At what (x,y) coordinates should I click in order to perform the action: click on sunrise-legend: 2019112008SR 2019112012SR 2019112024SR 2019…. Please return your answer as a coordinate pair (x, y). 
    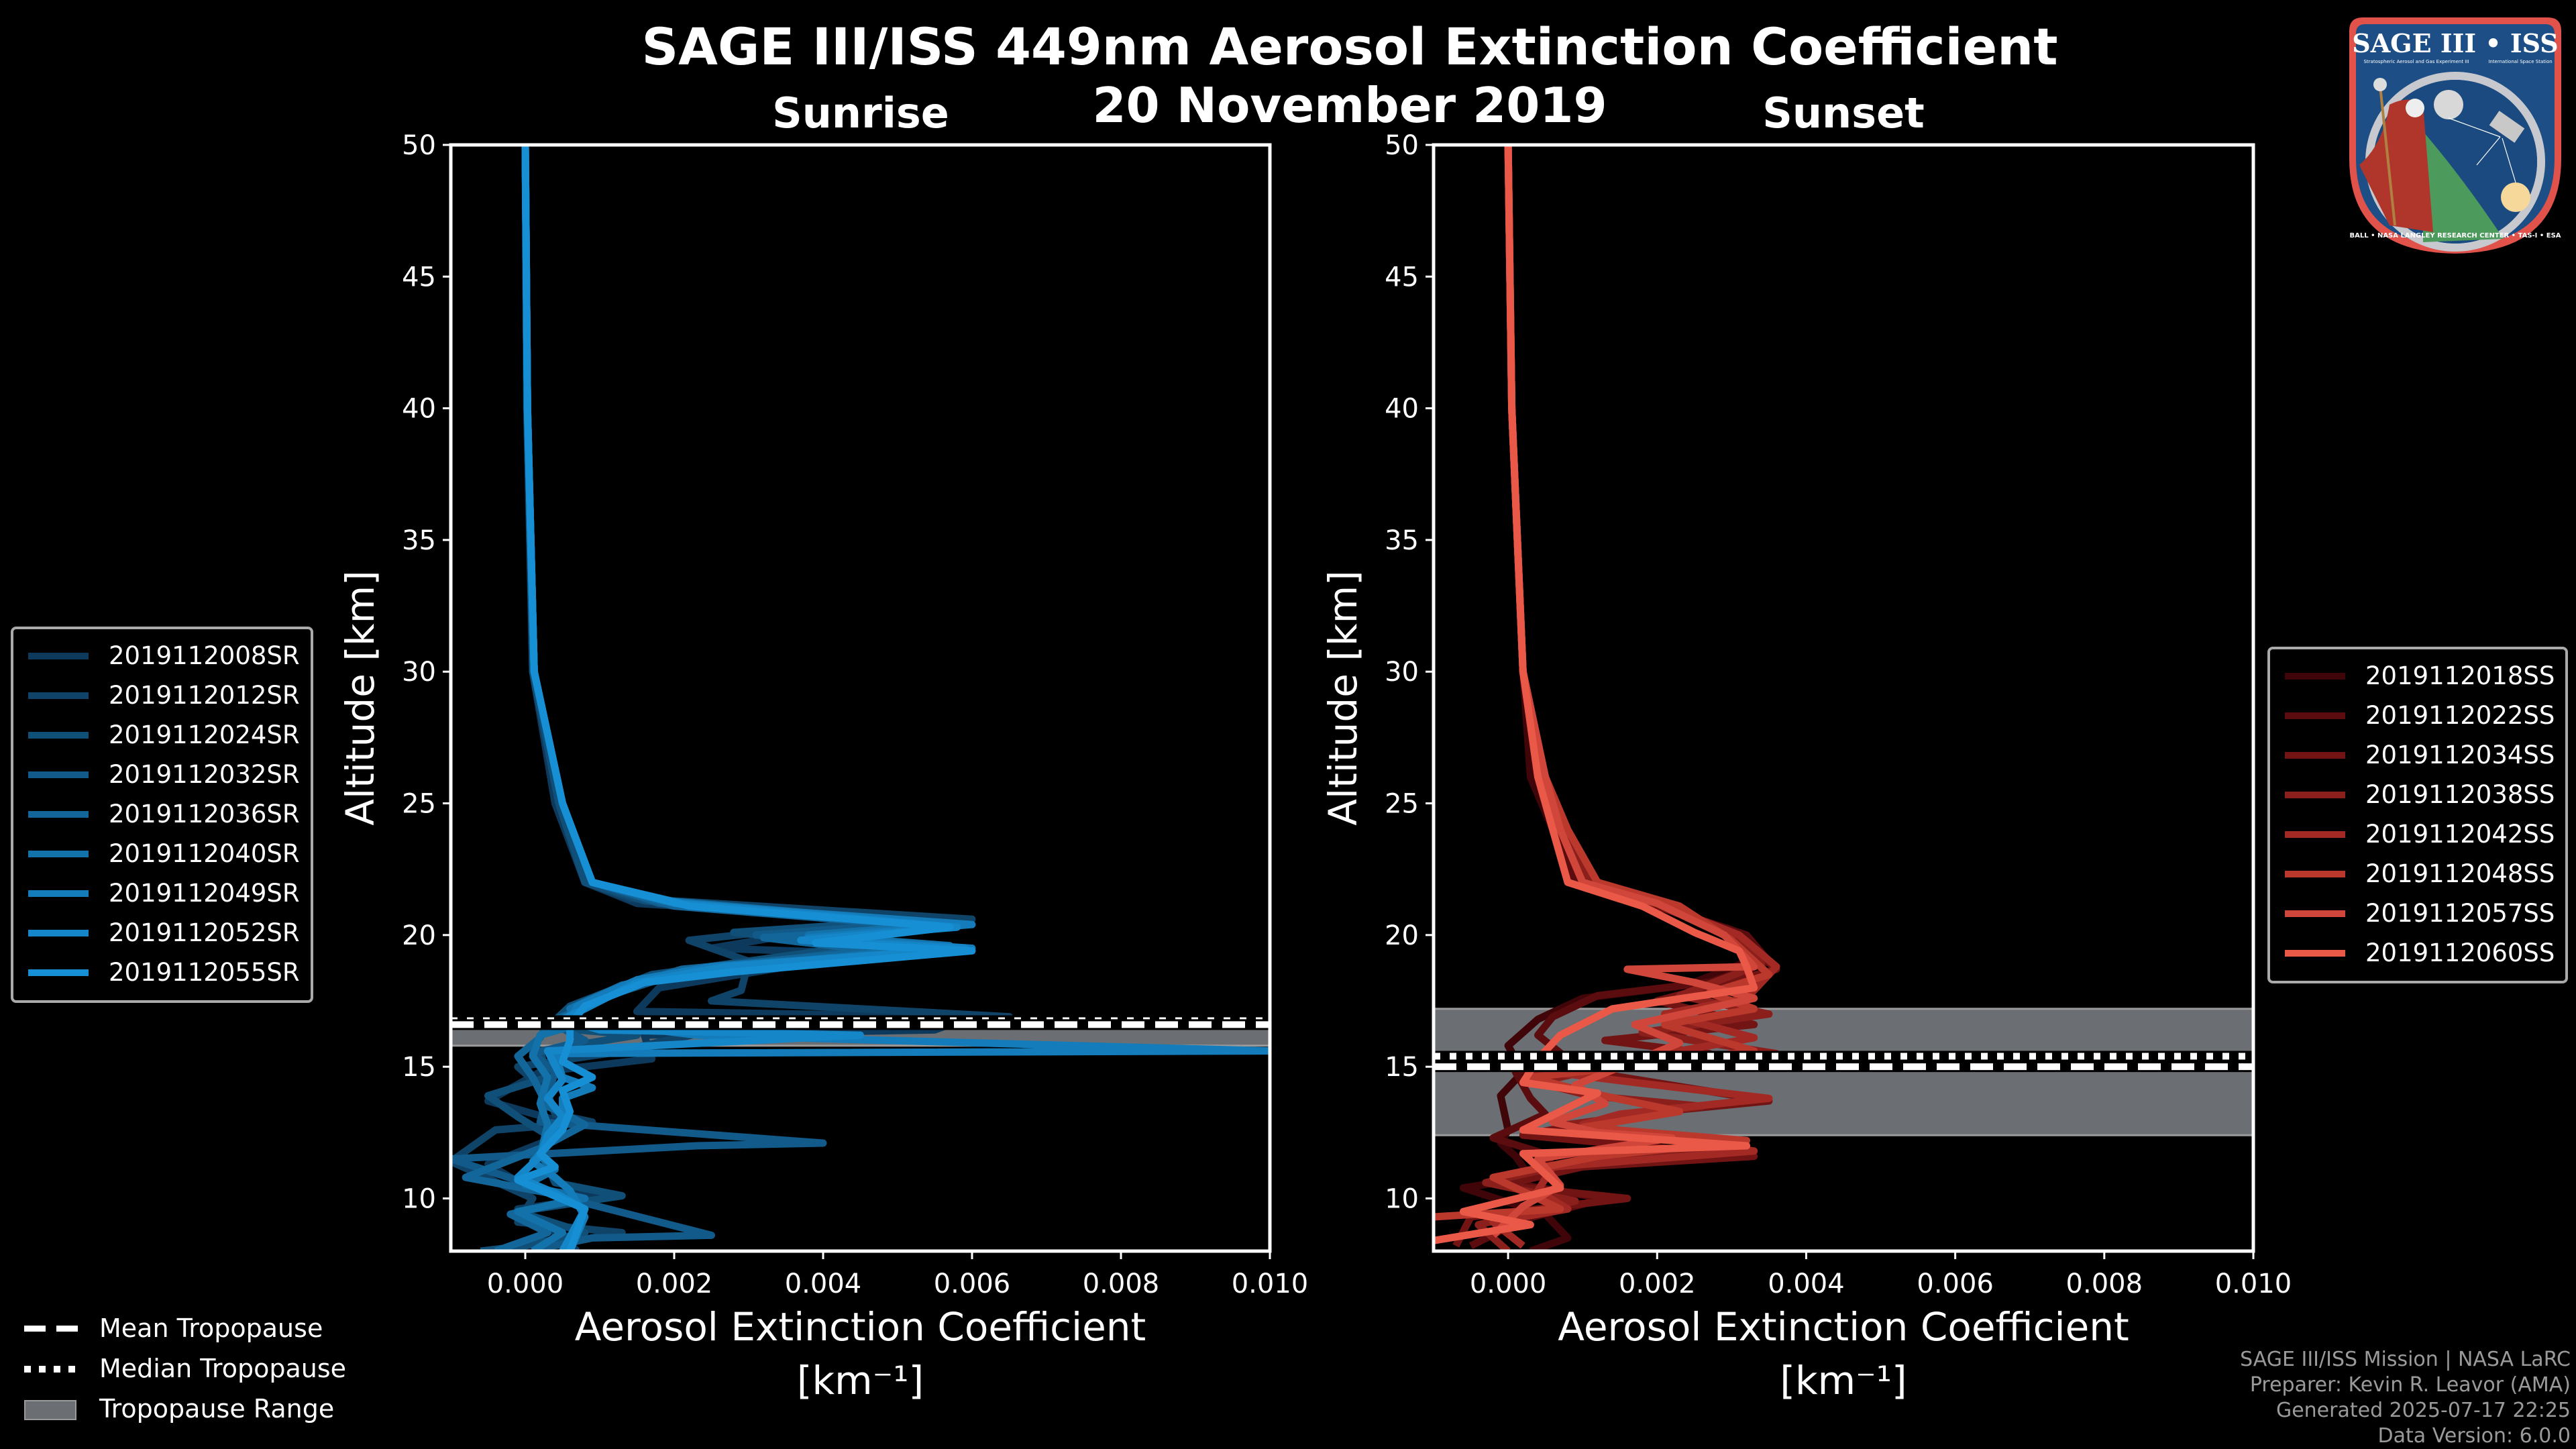
    Looking at the image, I should click on (162, 815).